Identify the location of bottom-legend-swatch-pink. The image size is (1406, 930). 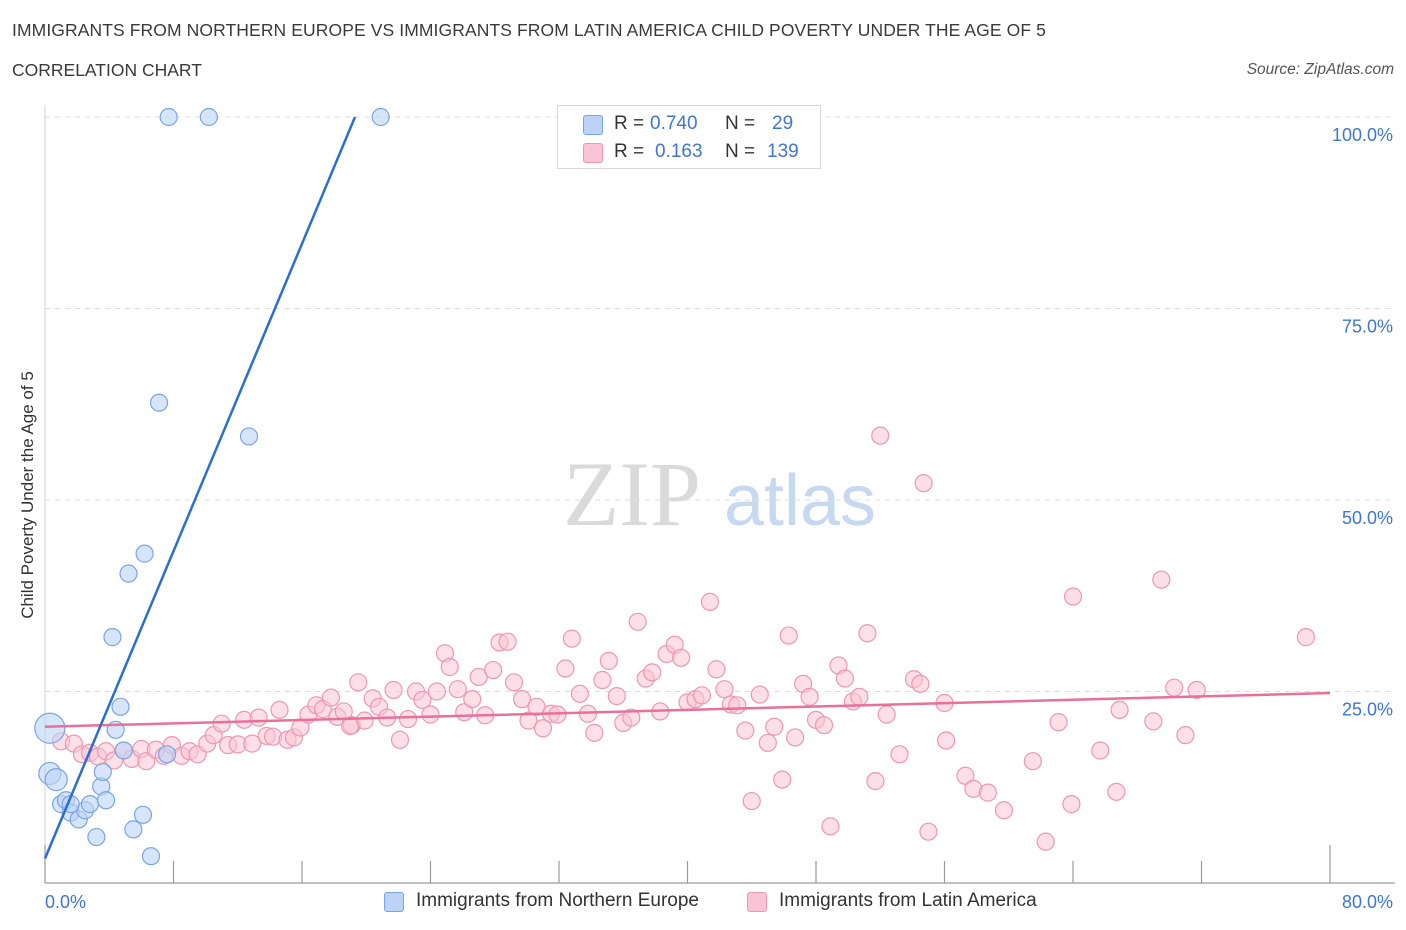
(757, 902).